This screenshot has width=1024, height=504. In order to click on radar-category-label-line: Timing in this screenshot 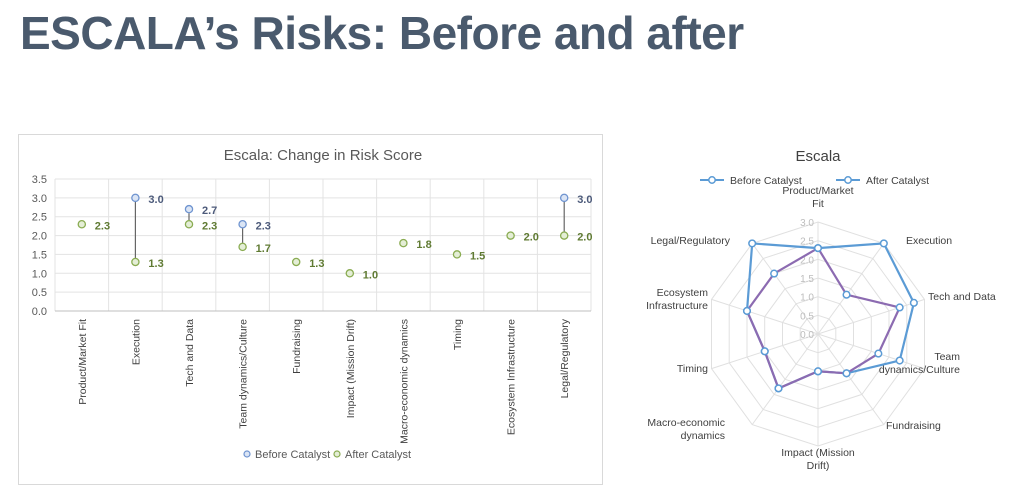, I will do `click(692, 369)`.